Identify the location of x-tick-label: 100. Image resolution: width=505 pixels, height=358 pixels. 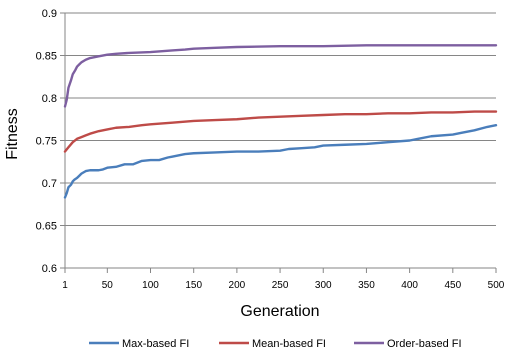
(150, 285).